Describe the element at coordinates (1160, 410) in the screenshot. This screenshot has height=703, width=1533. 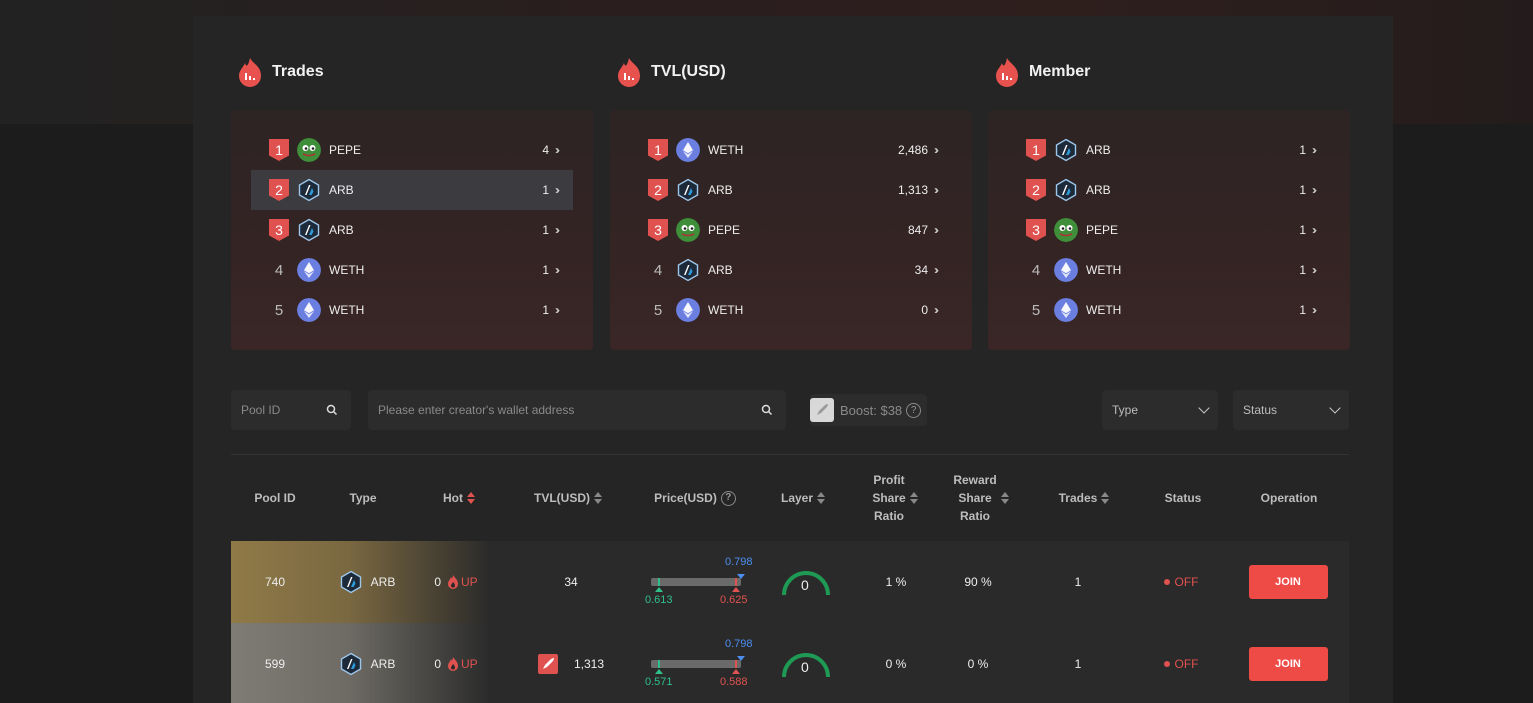
I see `type-select: Type` at that location.